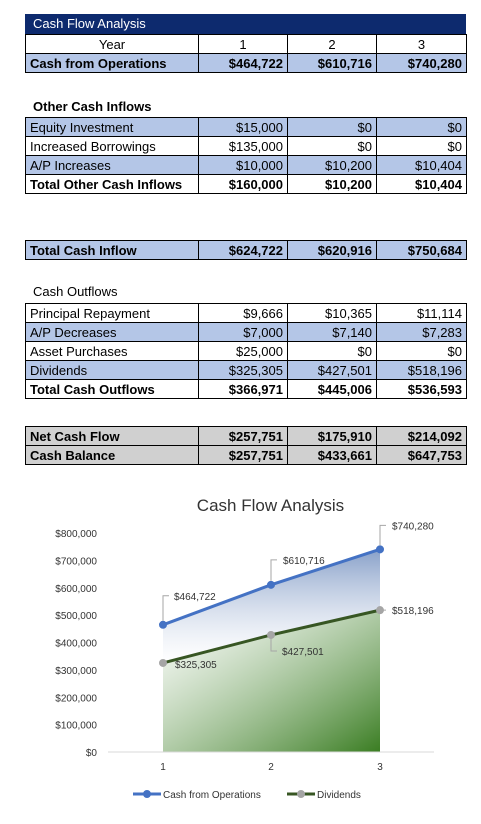  I want to click on x-tick-label: 2, so click(271, 767).